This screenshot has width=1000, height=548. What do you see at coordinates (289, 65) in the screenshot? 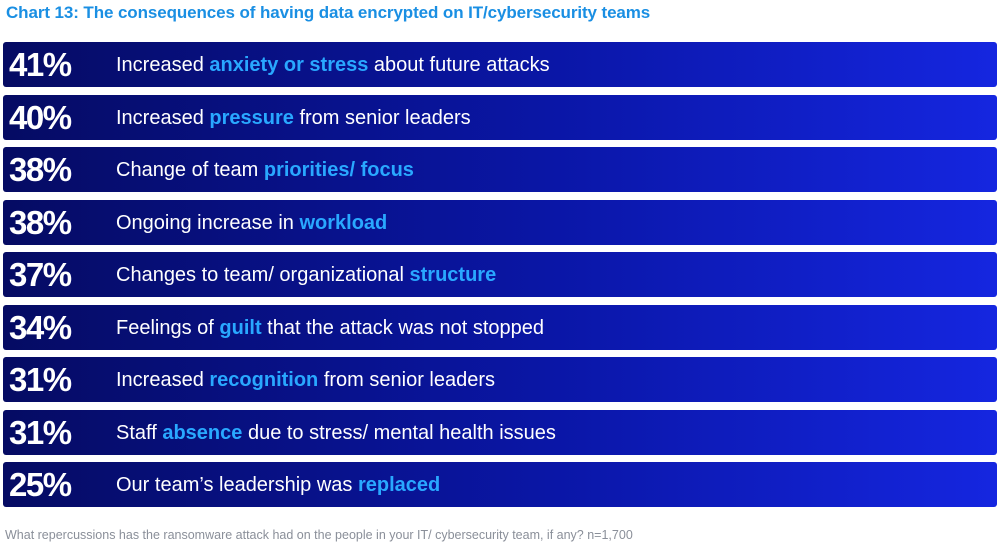
I see `label-highlight: anxiety or stress` at bounding box center [289, 65].